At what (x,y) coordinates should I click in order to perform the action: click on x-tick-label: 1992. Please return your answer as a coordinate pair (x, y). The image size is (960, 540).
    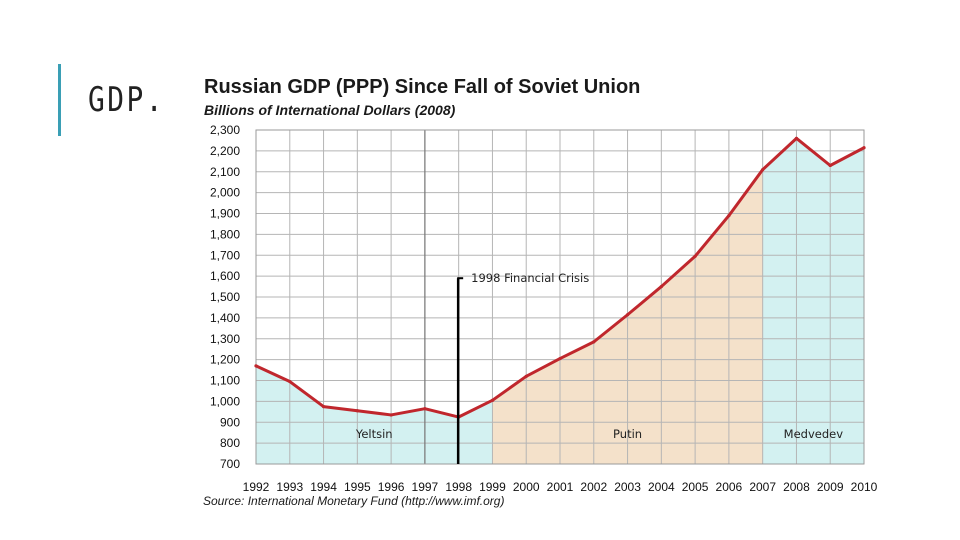
    Looking at the image, I should click on (256, 487).